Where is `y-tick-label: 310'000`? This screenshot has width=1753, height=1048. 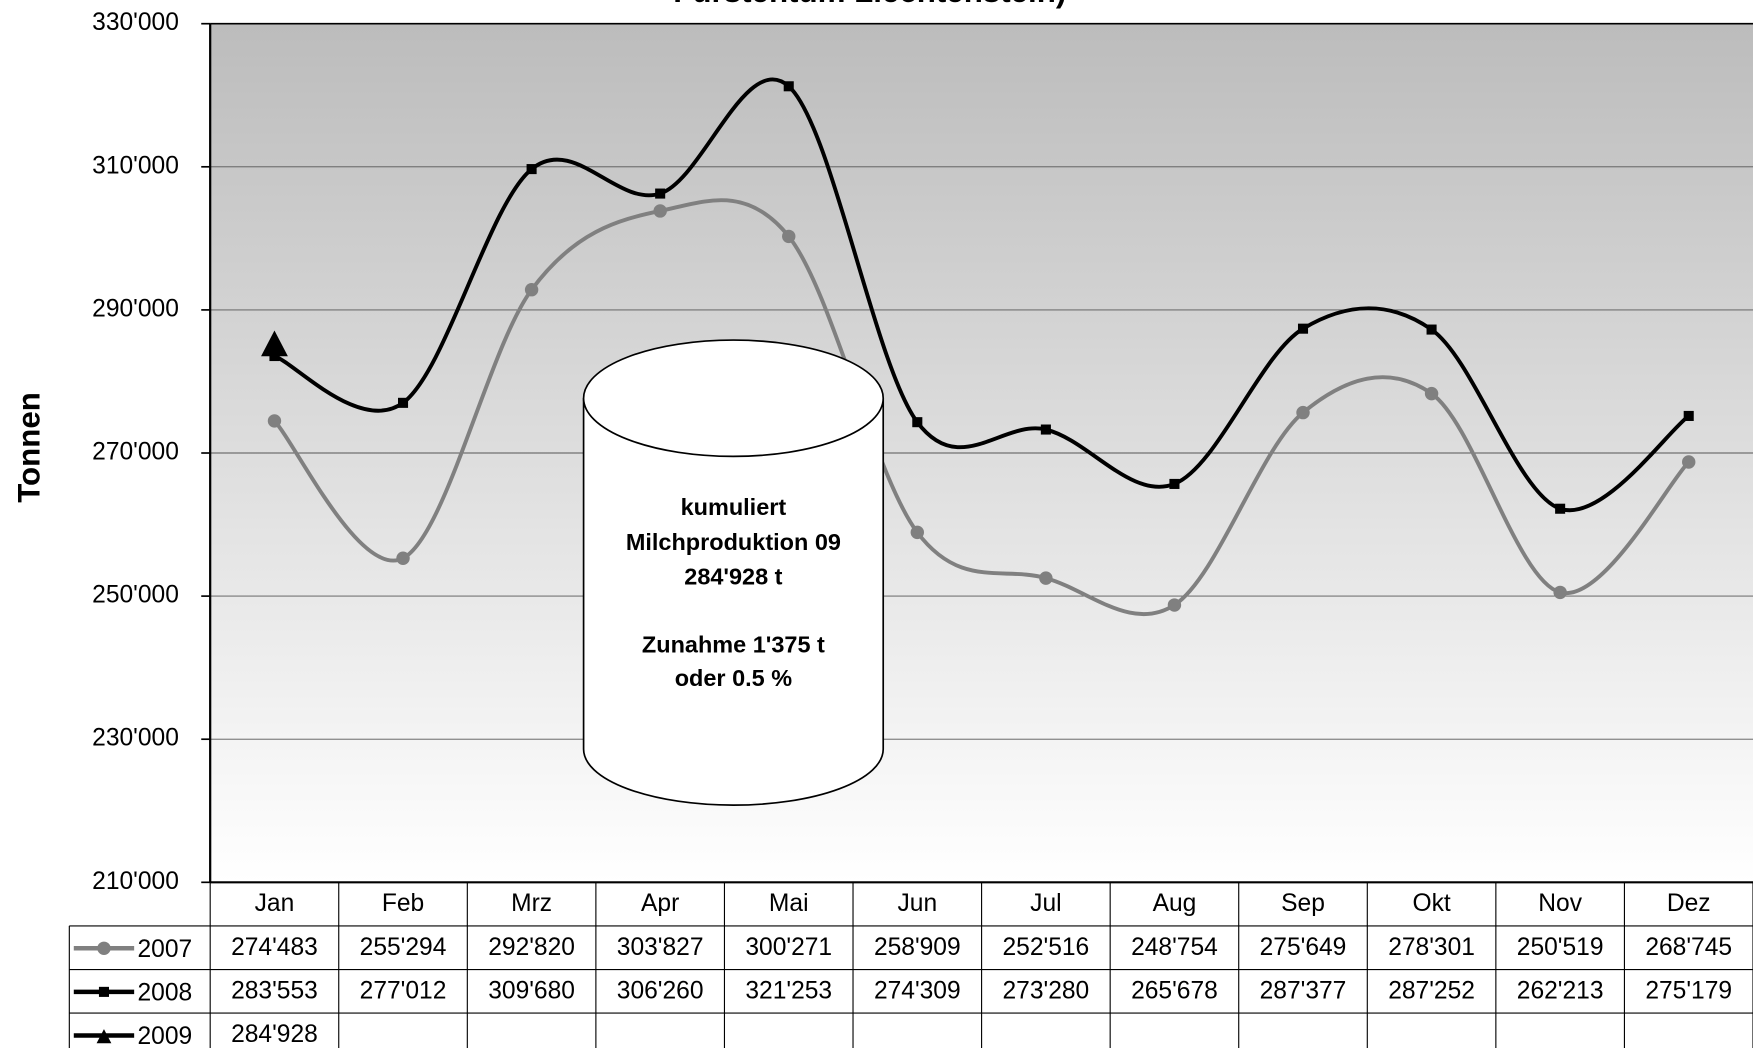 y-tick-label: 310'000 is located at coordinates (135, 165).